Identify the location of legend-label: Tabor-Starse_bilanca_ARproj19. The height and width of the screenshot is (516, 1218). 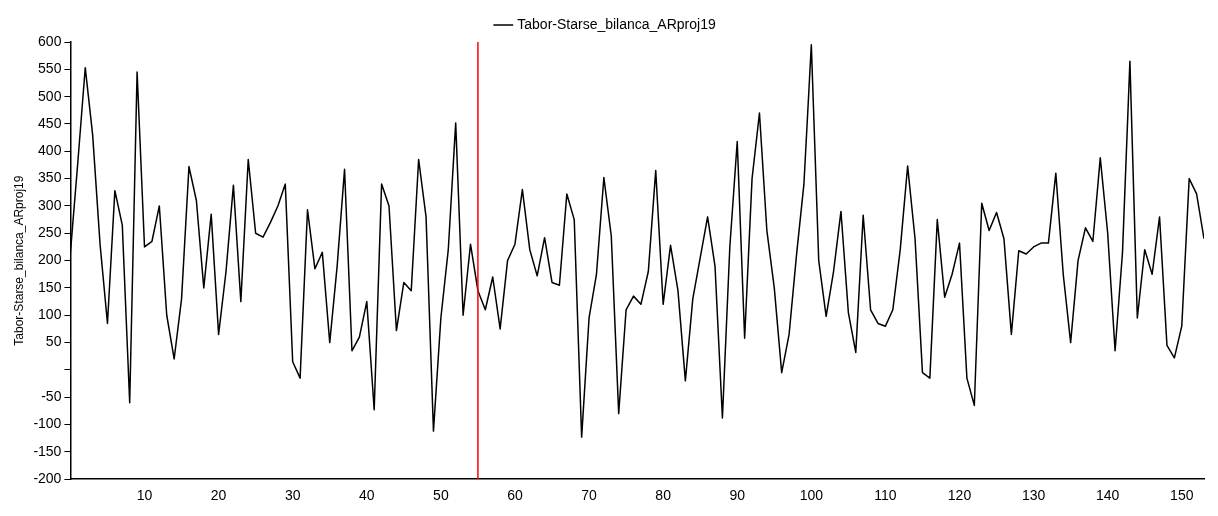
(616, 23).